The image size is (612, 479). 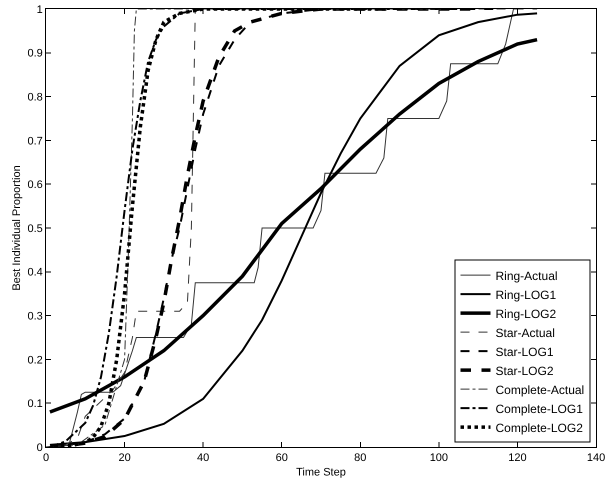 I want to click on x-tick-label: 20, so click(x=124, y=458).